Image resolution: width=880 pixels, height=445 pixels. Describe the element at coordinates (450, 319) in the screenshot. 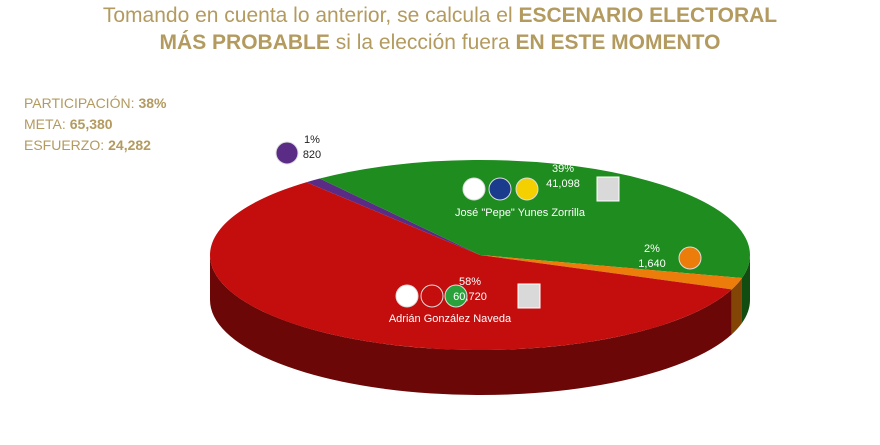

I see `candidate-name: Adrián González Naveda` at that location.